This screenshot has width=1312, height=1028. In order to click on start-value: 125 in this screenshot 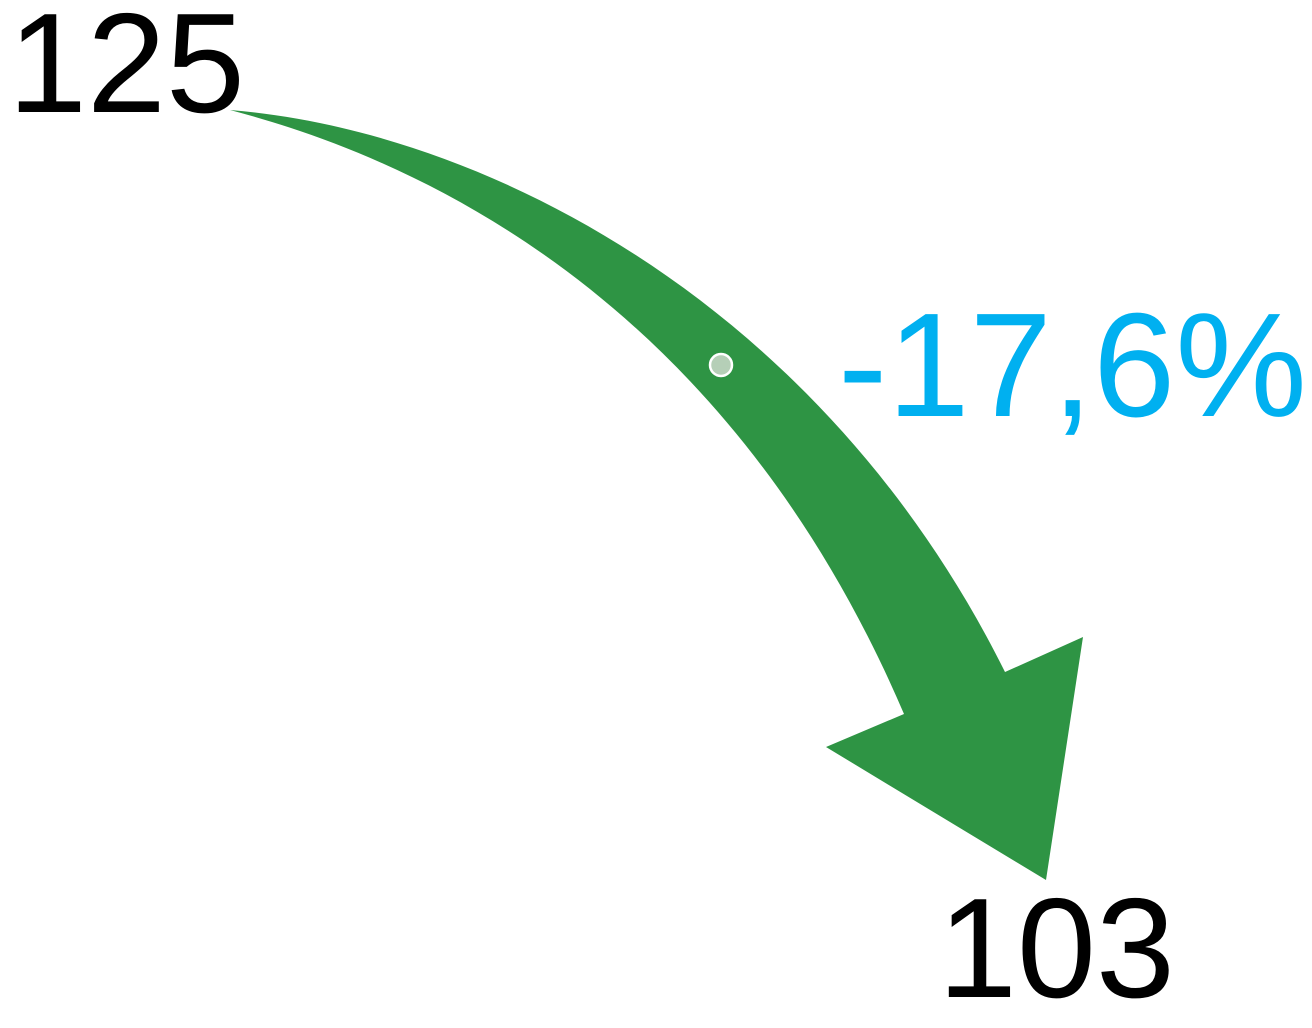, I will do `click(126, 71)`.